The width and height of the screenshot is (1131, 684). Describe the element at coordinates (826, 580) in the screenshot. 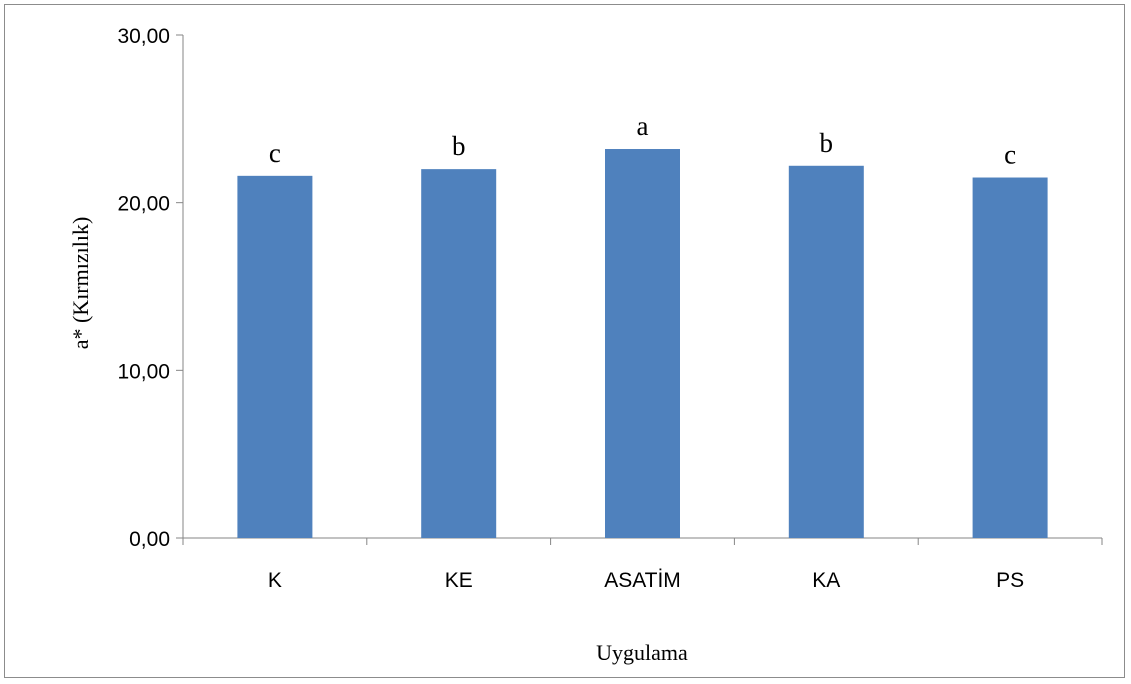

I see `x-tick-label: KA` at that location.